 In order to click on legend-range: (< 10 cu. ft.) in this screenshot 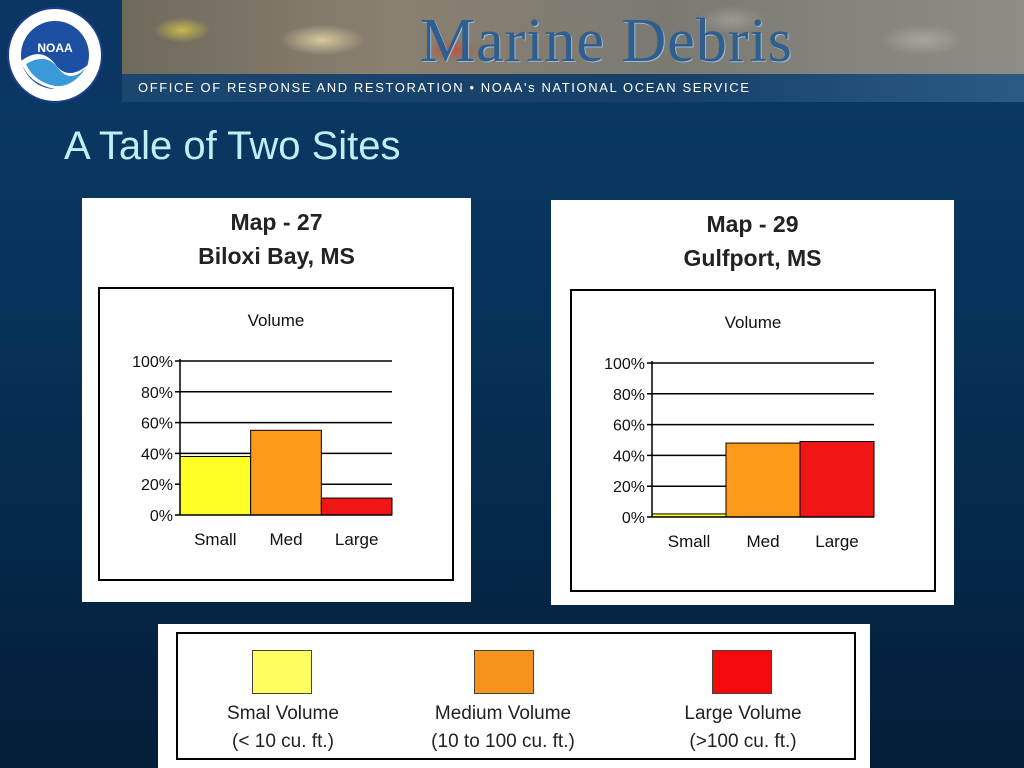, I will do `click(283, 741)`.